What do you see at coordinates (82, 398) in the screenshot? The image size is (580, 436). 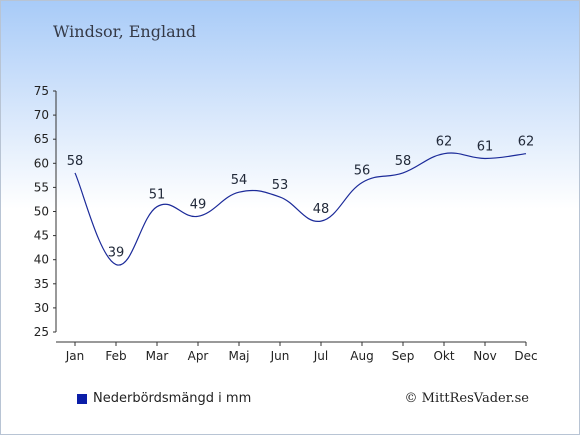 I see `legend-swatch` at bounding box center [82, 398].